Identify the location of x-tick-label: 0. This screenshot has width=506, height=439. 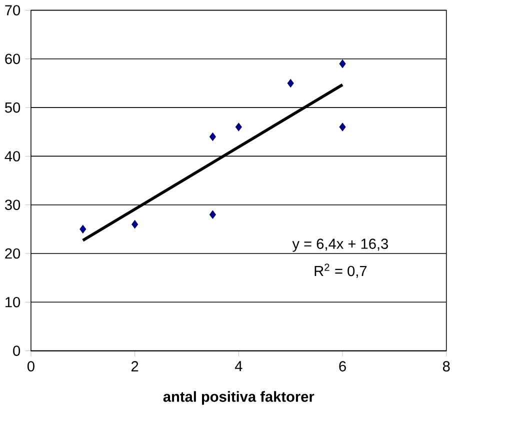
(30, 366).